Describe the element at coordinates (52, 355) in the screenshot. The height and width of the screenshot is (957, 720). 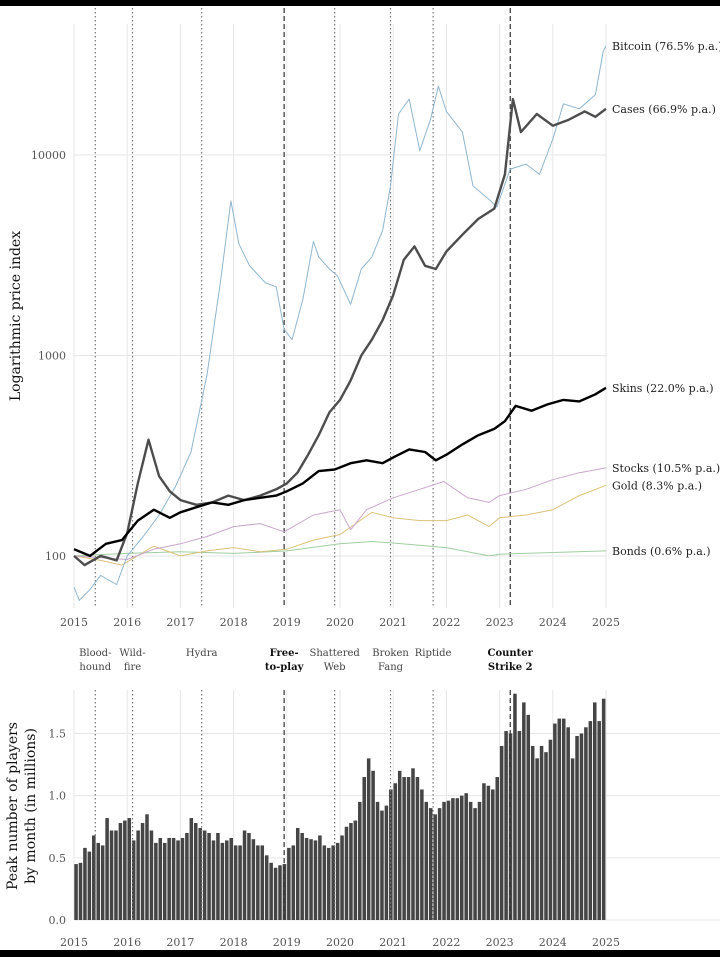
I see `y-tick-label: 1000` at that location.